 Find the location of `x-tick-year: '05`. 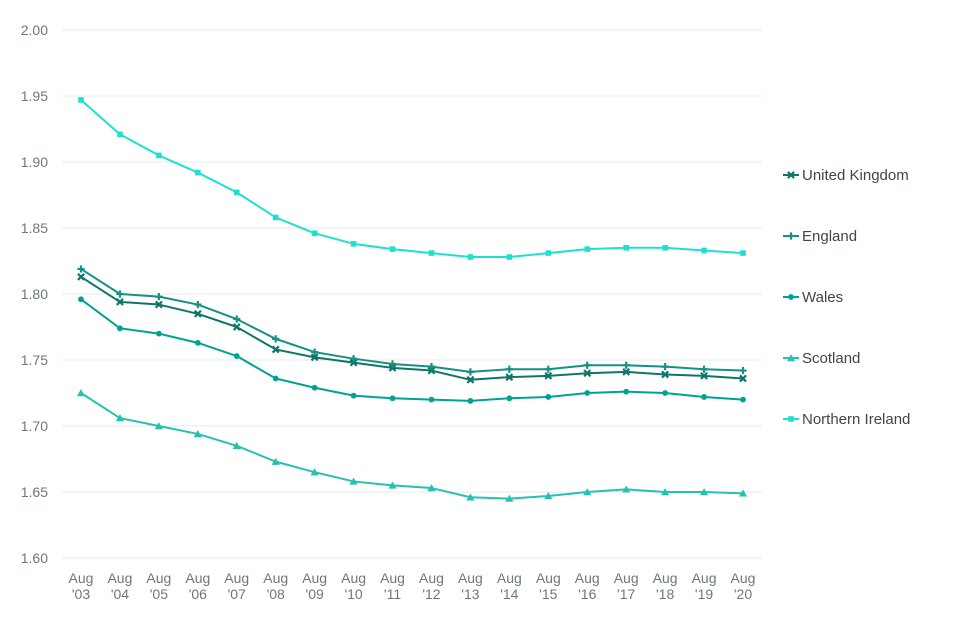

x-tick-year: '05 is located at coordinates (159, 594).